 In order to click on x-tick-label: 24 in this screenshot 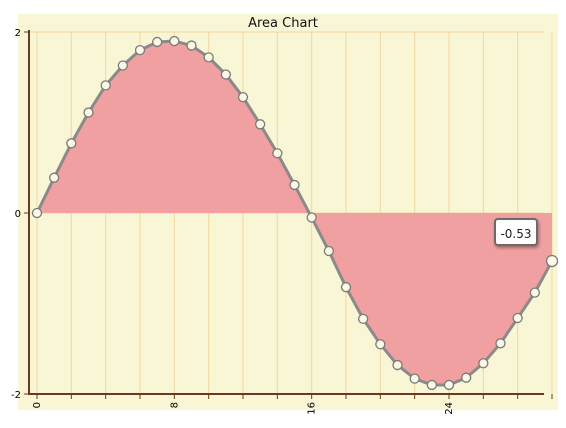, I will do `click(449, 408)`.